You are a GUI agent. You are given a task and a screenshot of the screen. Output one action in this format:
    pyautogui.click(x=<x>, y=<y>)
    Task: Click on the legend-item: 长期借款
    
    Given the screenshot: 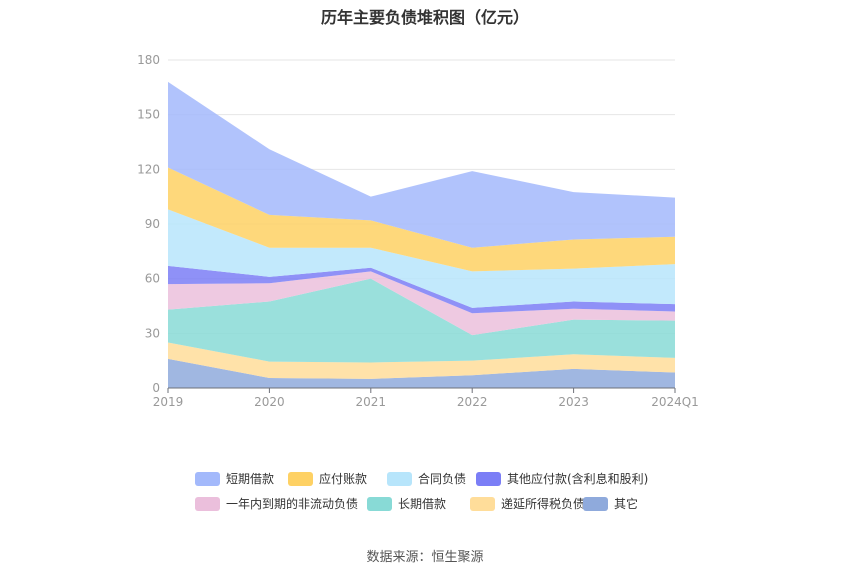 What is the action you would take?
    pyautogui.click(x=406, y=503)
    